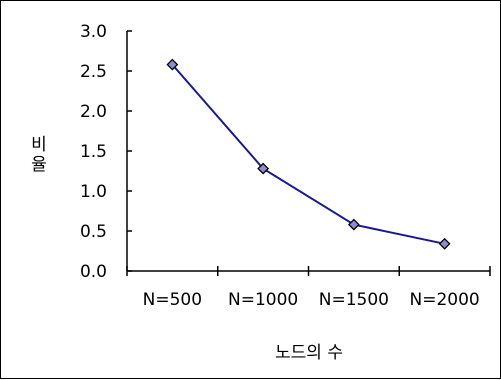  Describe the element at coordinates (445, 300) in the screenshot. I see `x-tick-label: N=2000` at that location.